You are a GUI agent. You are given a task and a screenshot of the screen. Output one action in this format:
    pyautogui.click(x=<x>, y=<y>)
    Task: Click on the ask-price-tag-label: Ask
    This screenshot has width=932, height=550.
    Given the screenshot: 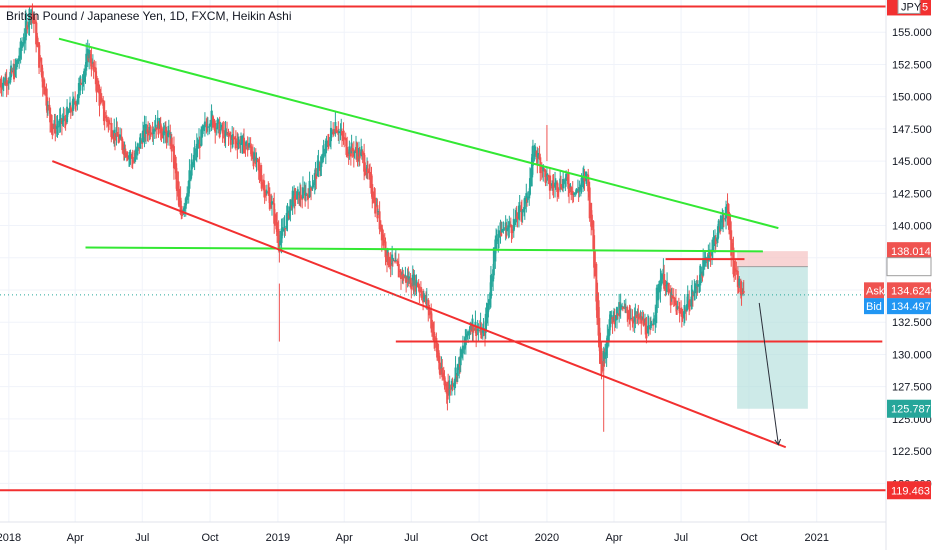 What is the action you would take?
    pyautogui.click(x=875, y=291)
    